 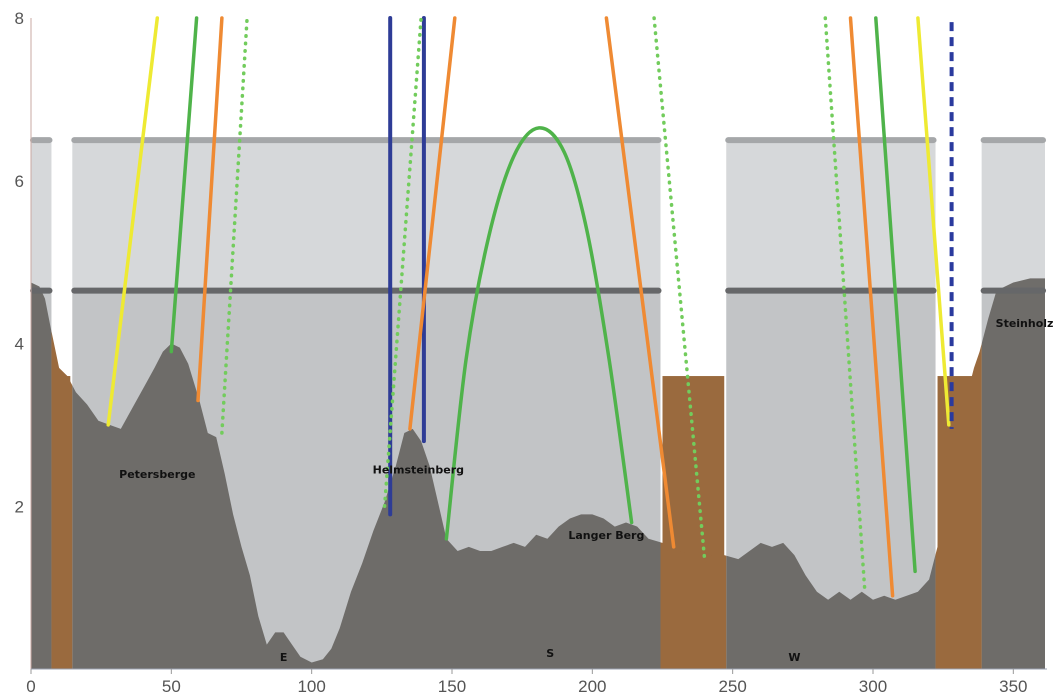 I want to click on annotation-label: Steinholz, so click(x=1025, y=323).